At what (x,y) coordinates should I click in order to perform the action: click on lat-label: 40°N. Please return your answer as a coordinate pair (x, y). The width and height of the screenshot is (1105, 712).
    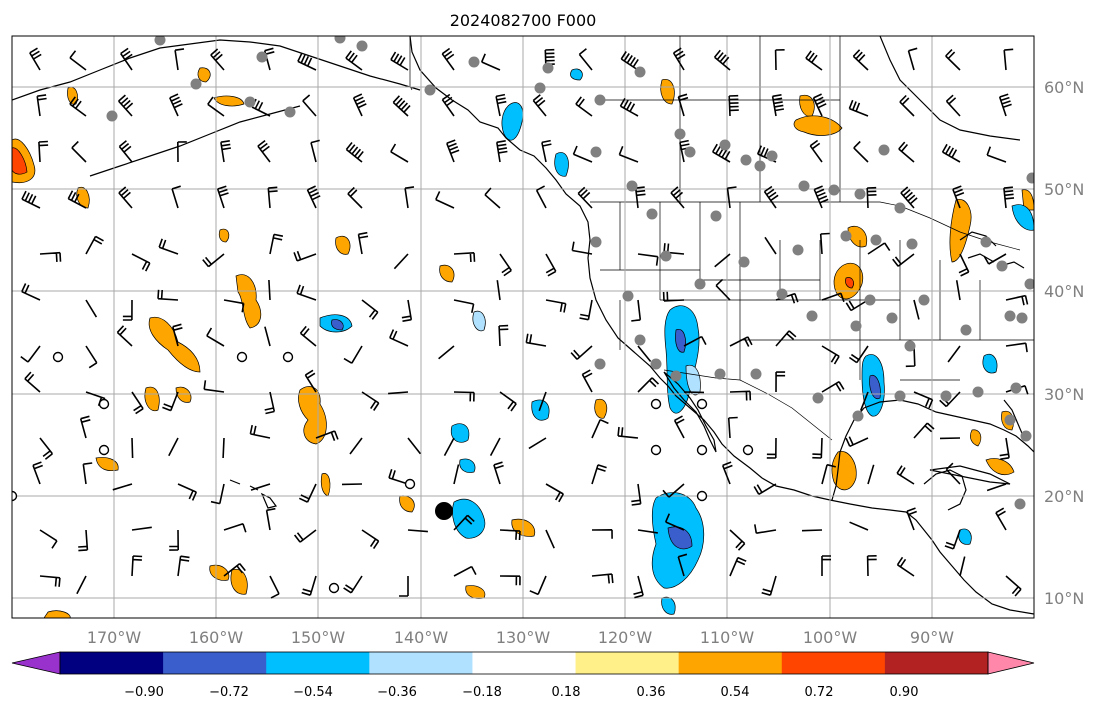
    Looking at the image, I should click on (1064, 291).